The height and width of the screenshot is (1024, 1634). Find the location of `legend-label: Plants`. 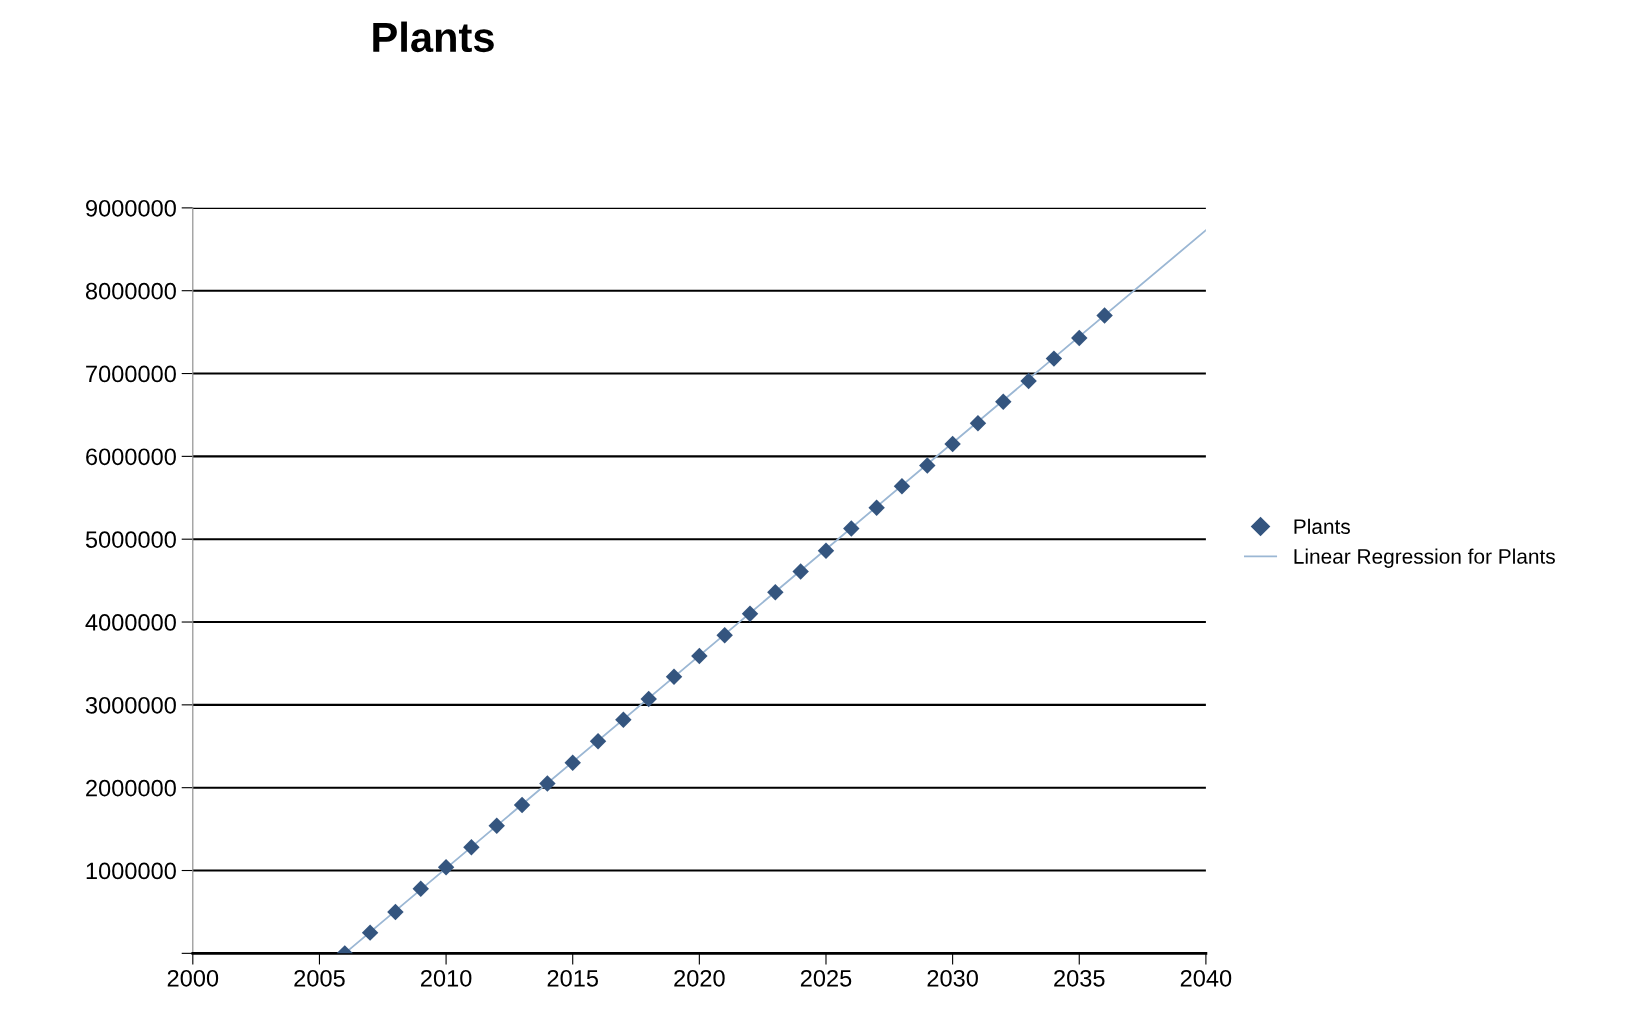

legend-label: Plants is located at coordinates (1322, 526).